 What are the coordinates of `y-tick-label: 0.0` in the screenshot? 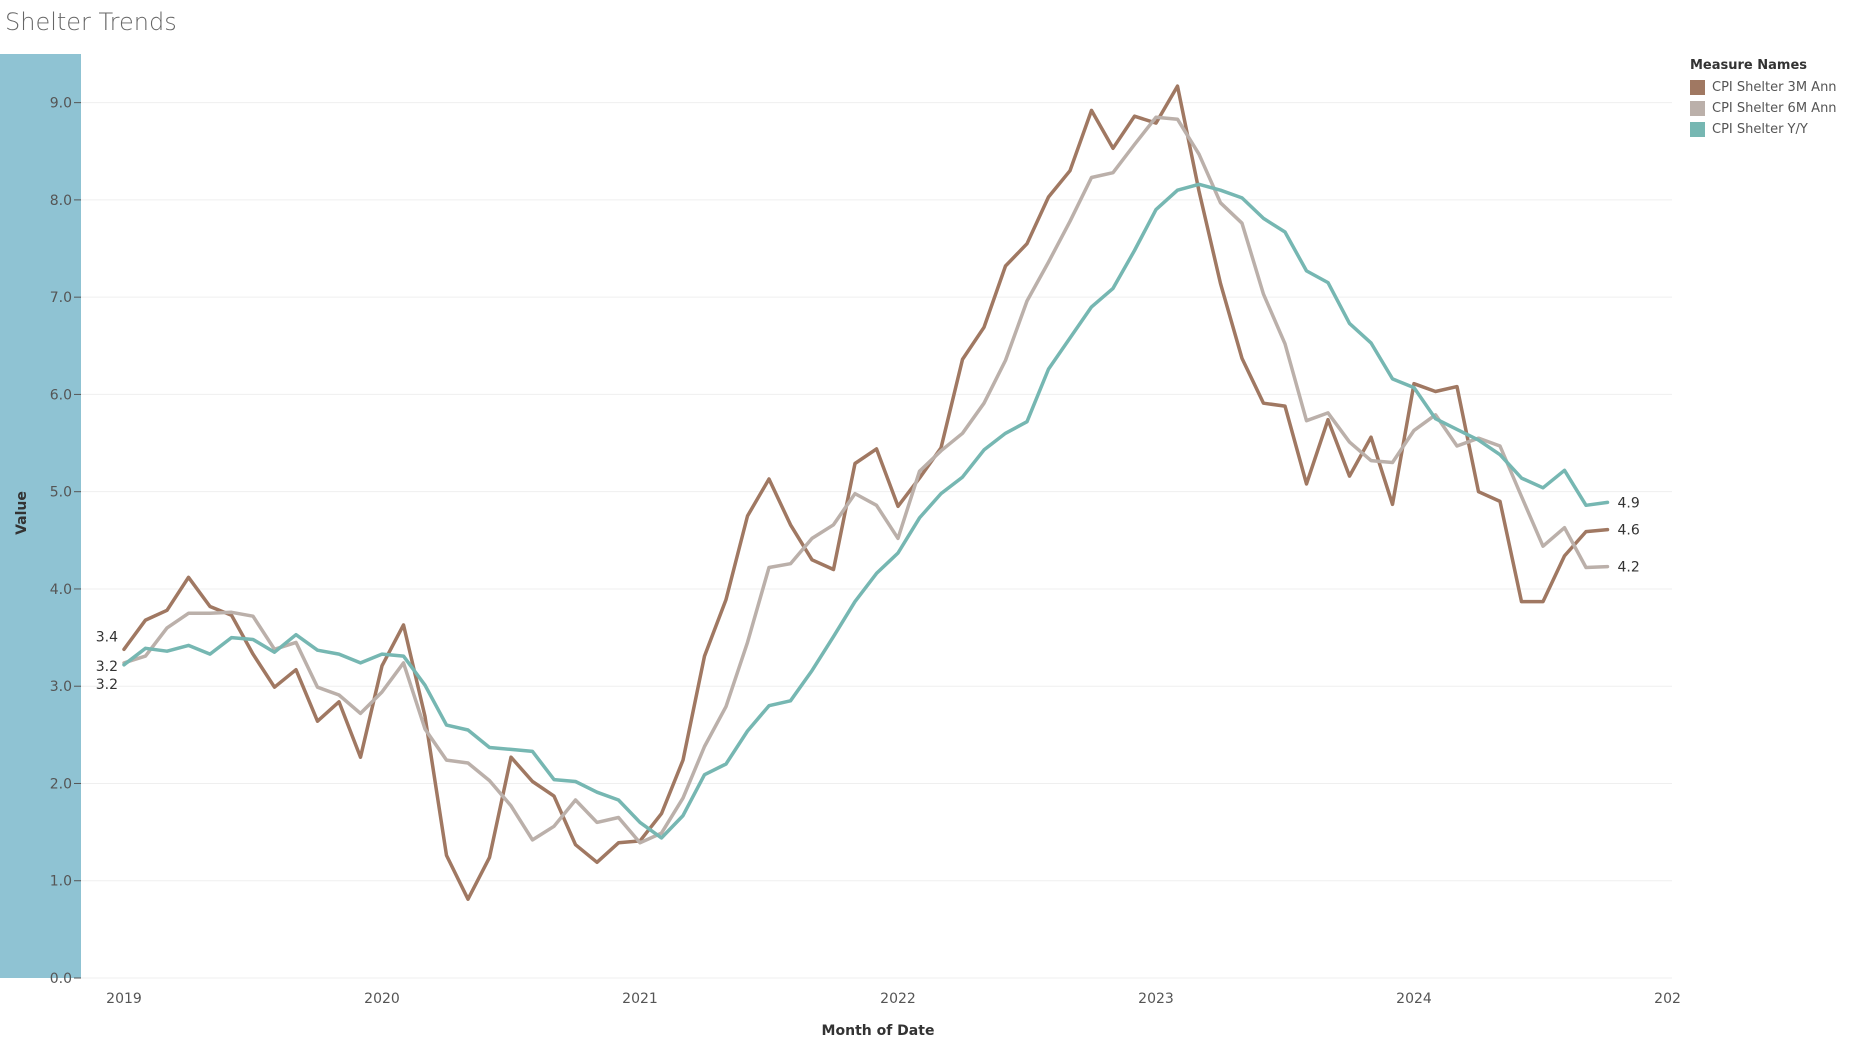 It's located at (61, 979).